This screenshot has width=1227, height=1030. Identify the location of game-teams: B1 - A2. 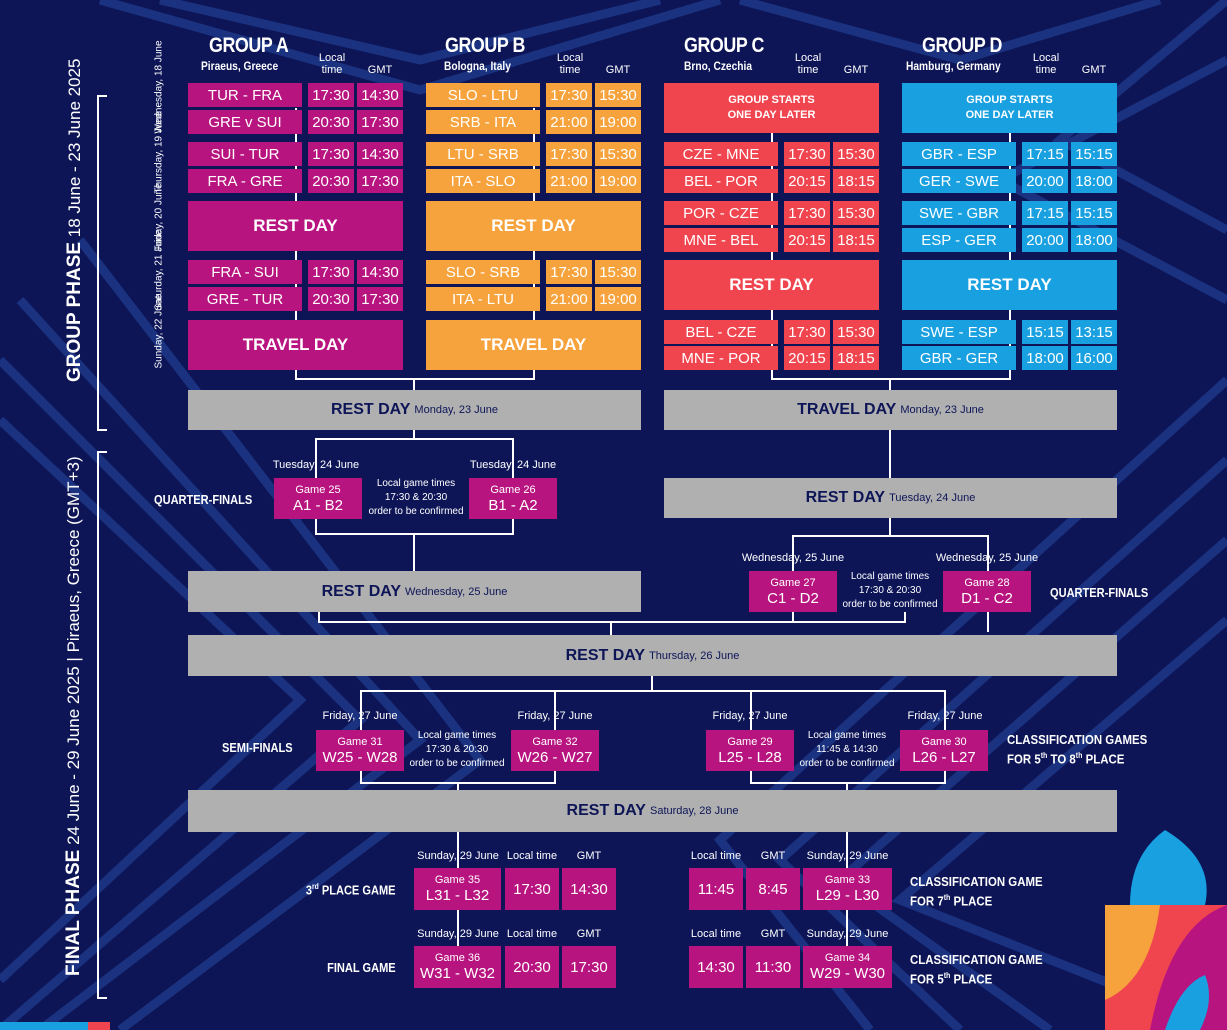
(513, 505).